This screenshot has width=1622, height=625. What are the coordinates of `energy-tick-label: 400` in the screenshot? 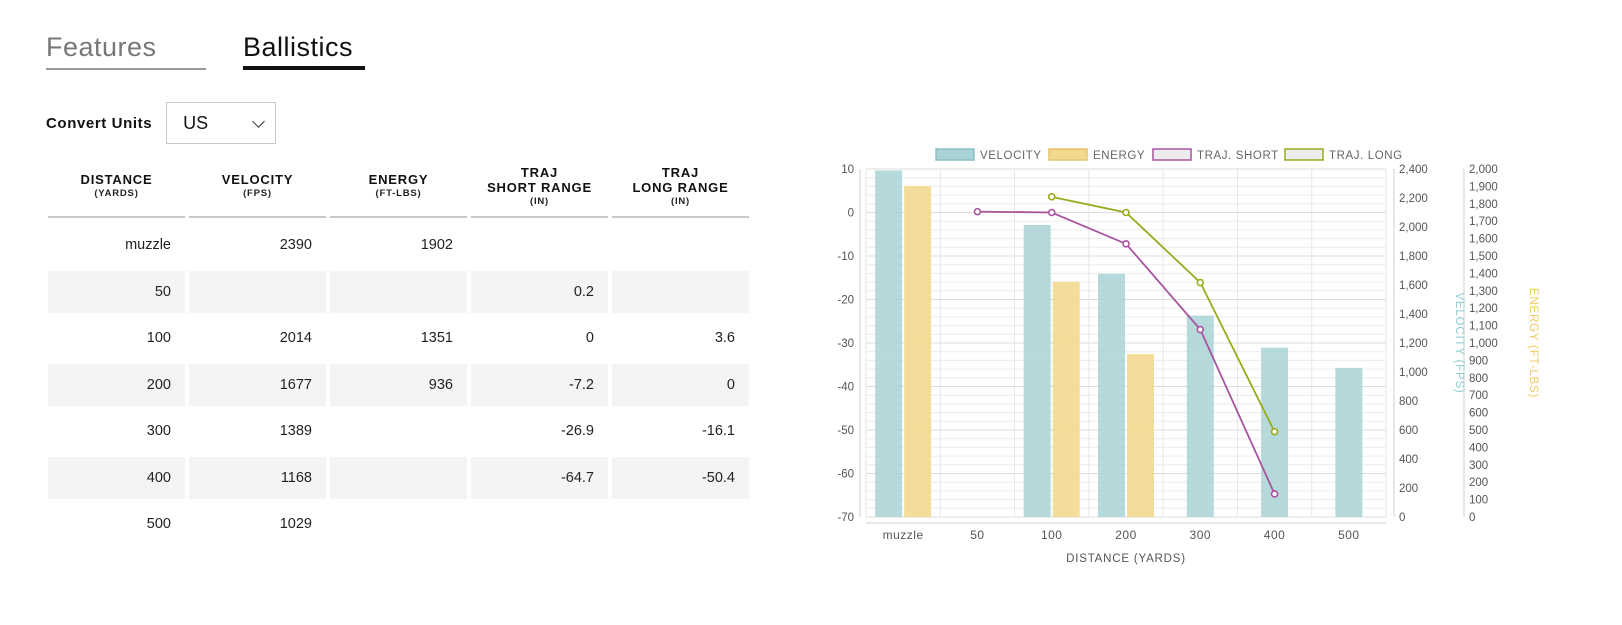 It's located at (1478, 448).